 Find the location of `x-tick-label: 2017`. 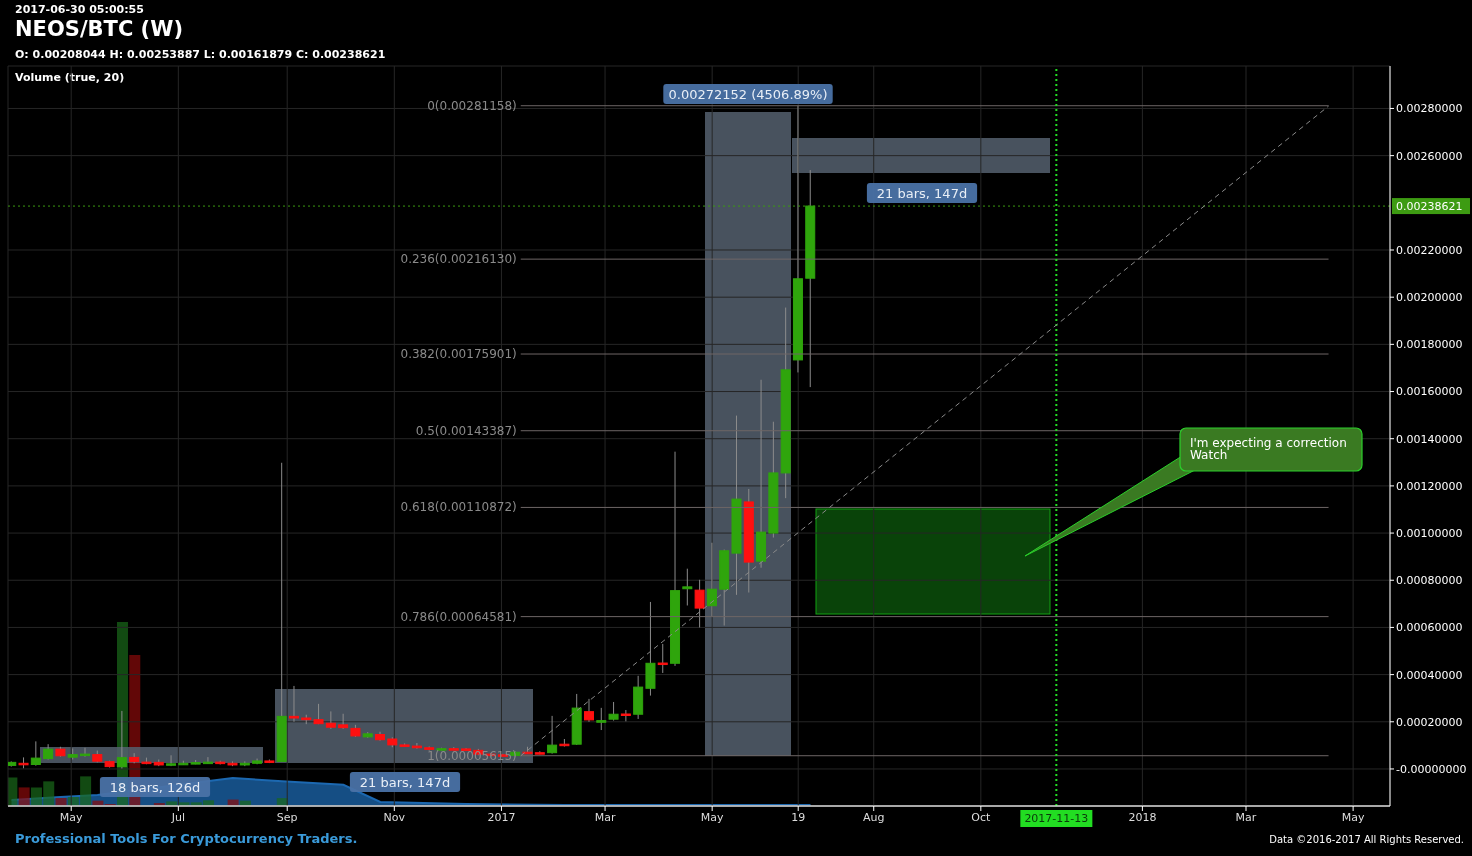

x-tick-label: 2017 is located at coordinates (501, 817).